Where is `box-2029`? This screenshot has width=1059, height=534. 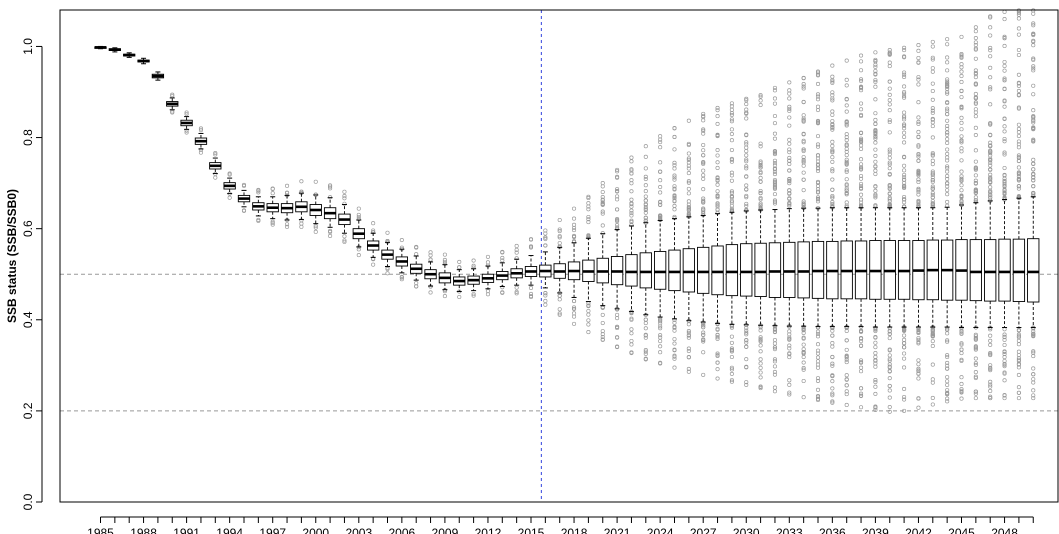 box-2029 is located at coordinates (732, 242).